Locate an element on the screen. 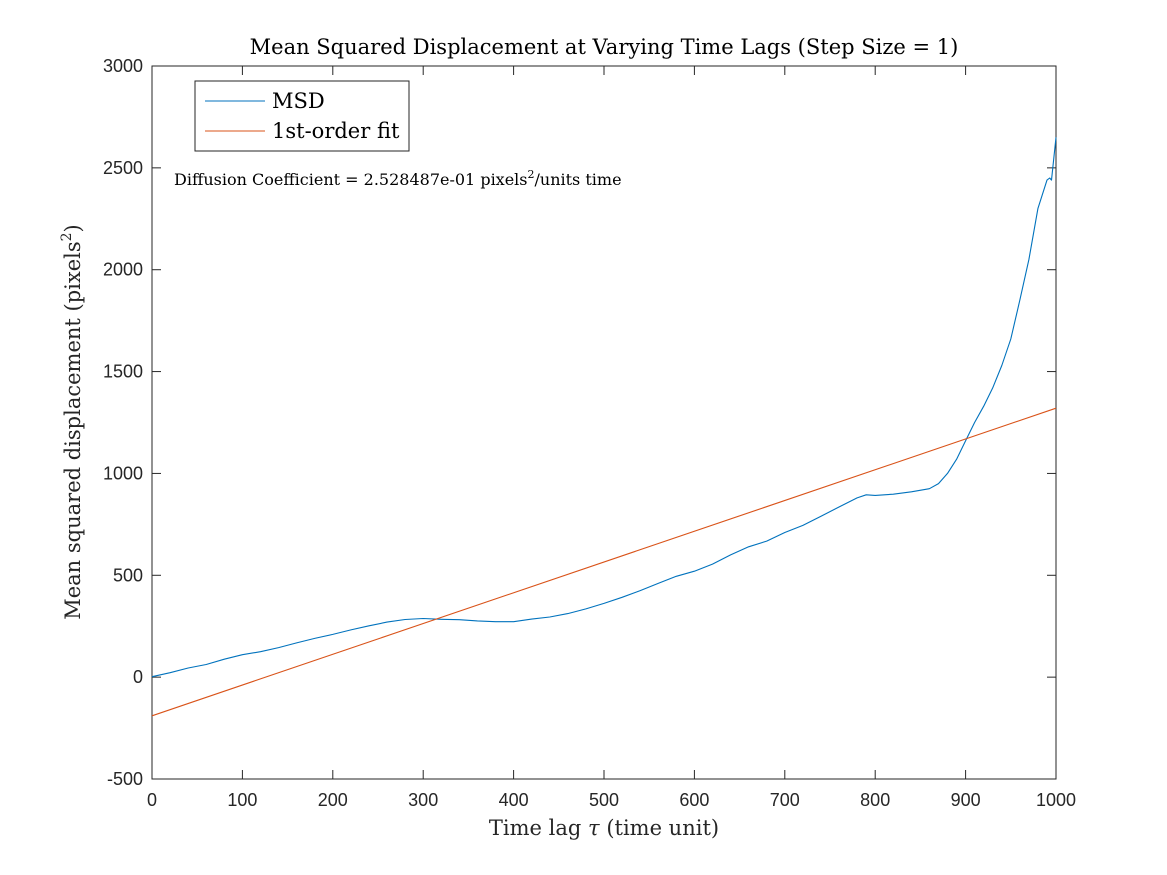 This screenshot has width=1167, height=875. y-tick-label: 2500 is located at coordinates (123, 168).